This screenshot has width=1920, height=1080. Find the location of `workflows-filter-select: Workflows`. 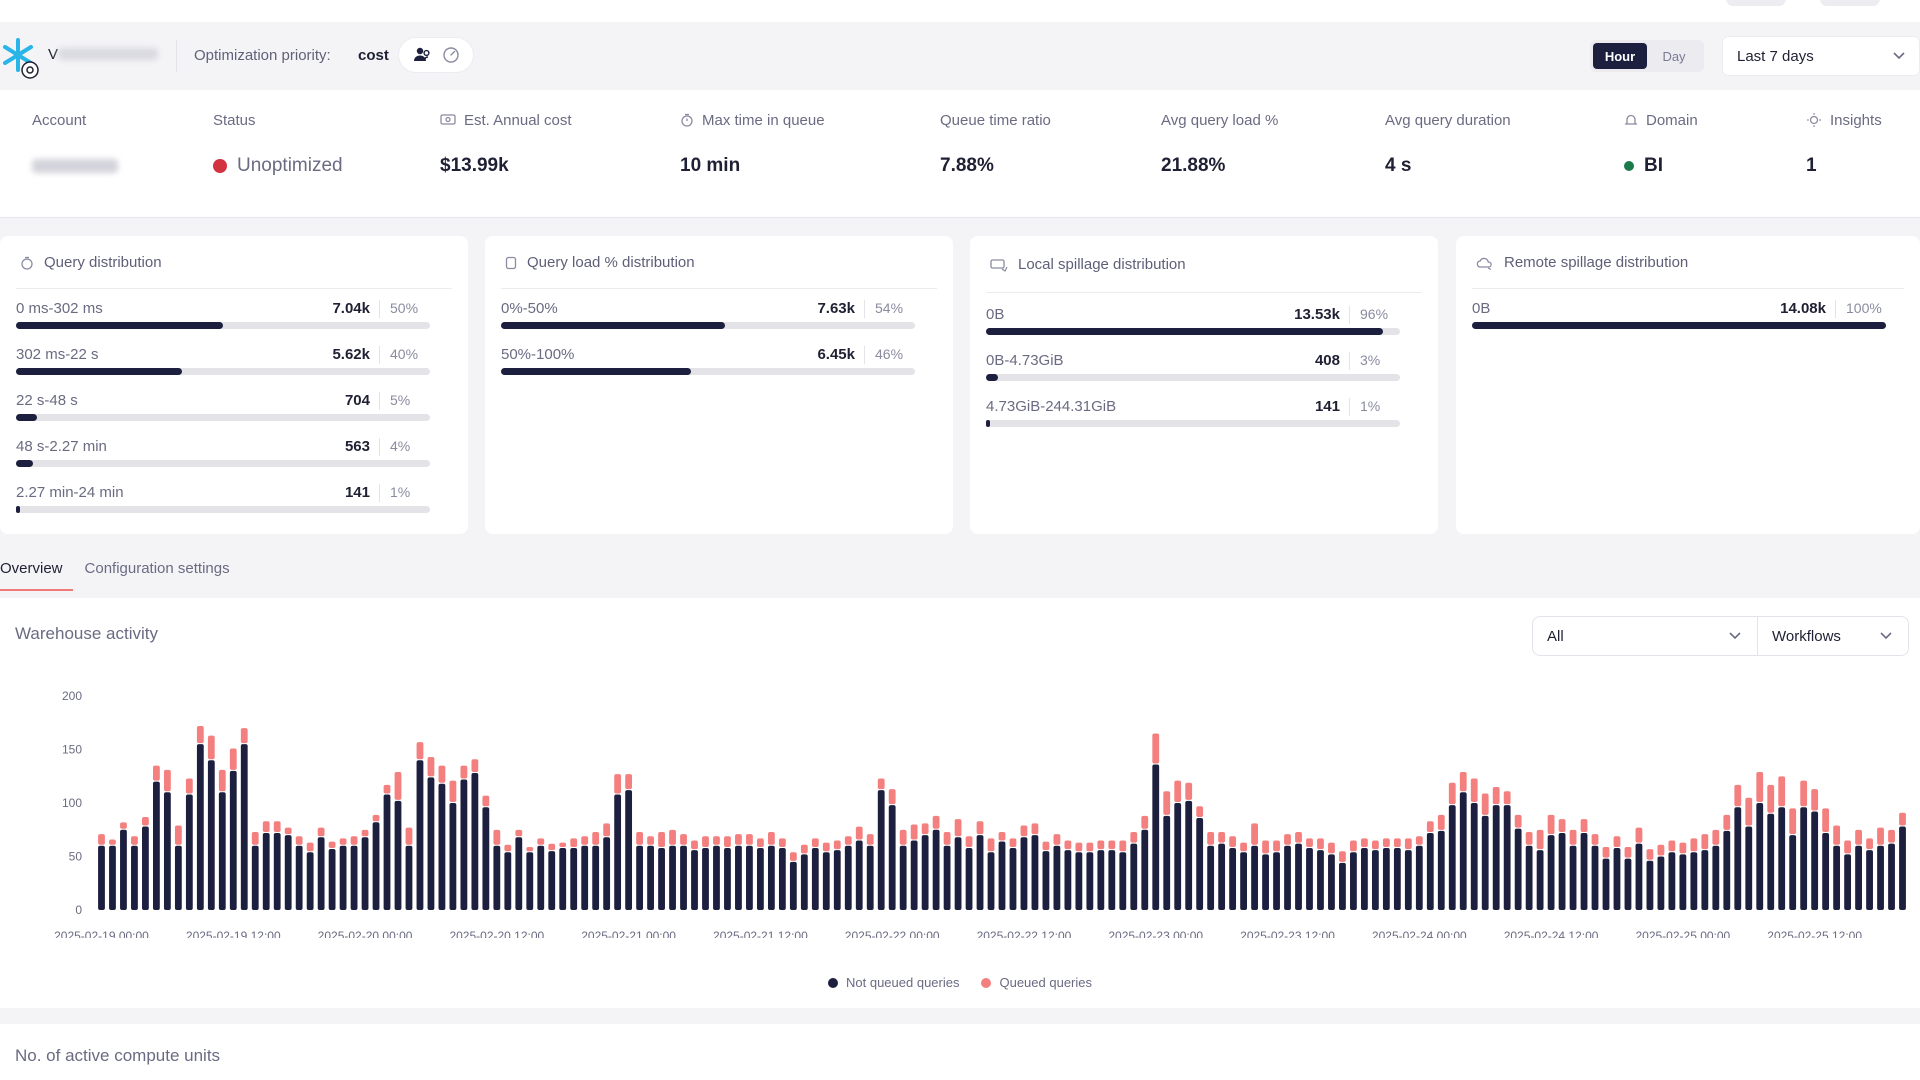

workflows-filter-select: Workflows is located at coordinates (1833, 636).